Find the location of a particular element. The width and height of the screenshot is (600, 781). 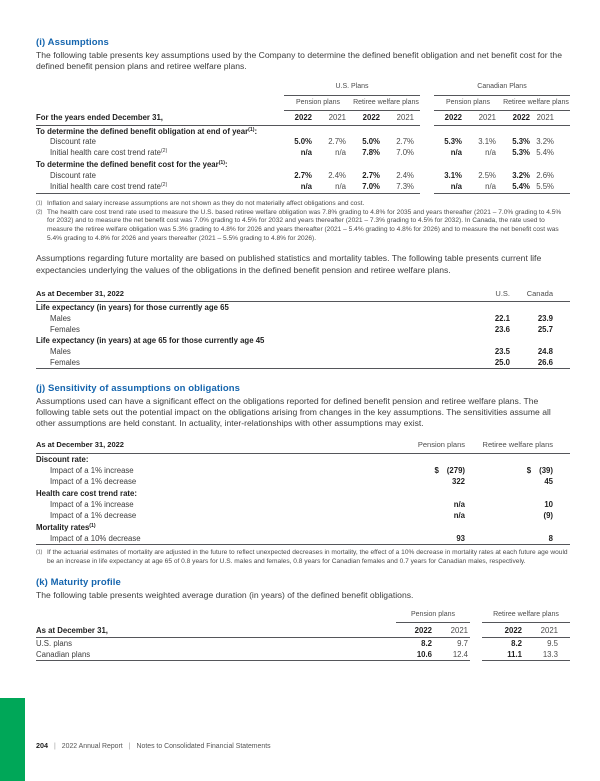

value-cell: 5.3% is located at coordinates (521, 153).